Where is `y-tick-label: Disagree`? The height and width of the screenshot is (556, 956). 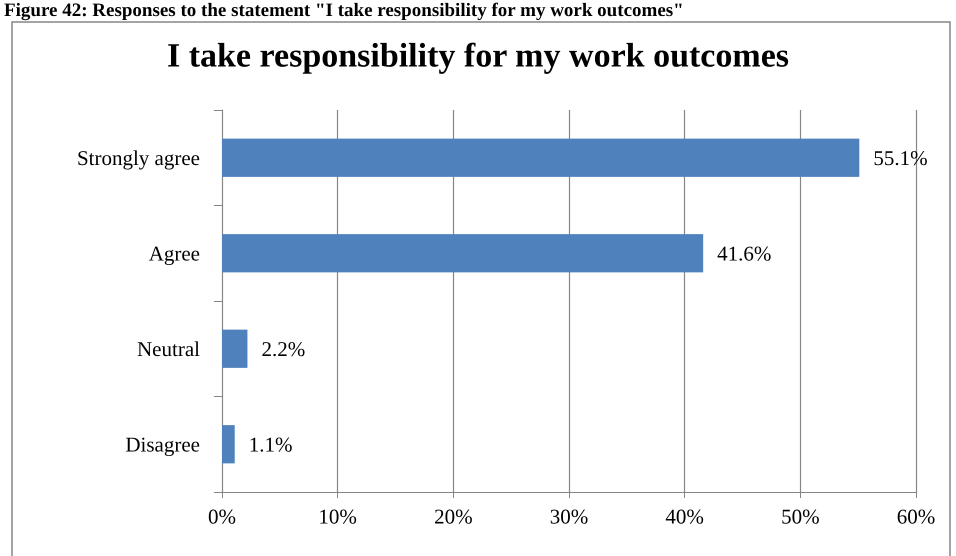 y-tick-label: Disagree is located at coordinates (162, 444).